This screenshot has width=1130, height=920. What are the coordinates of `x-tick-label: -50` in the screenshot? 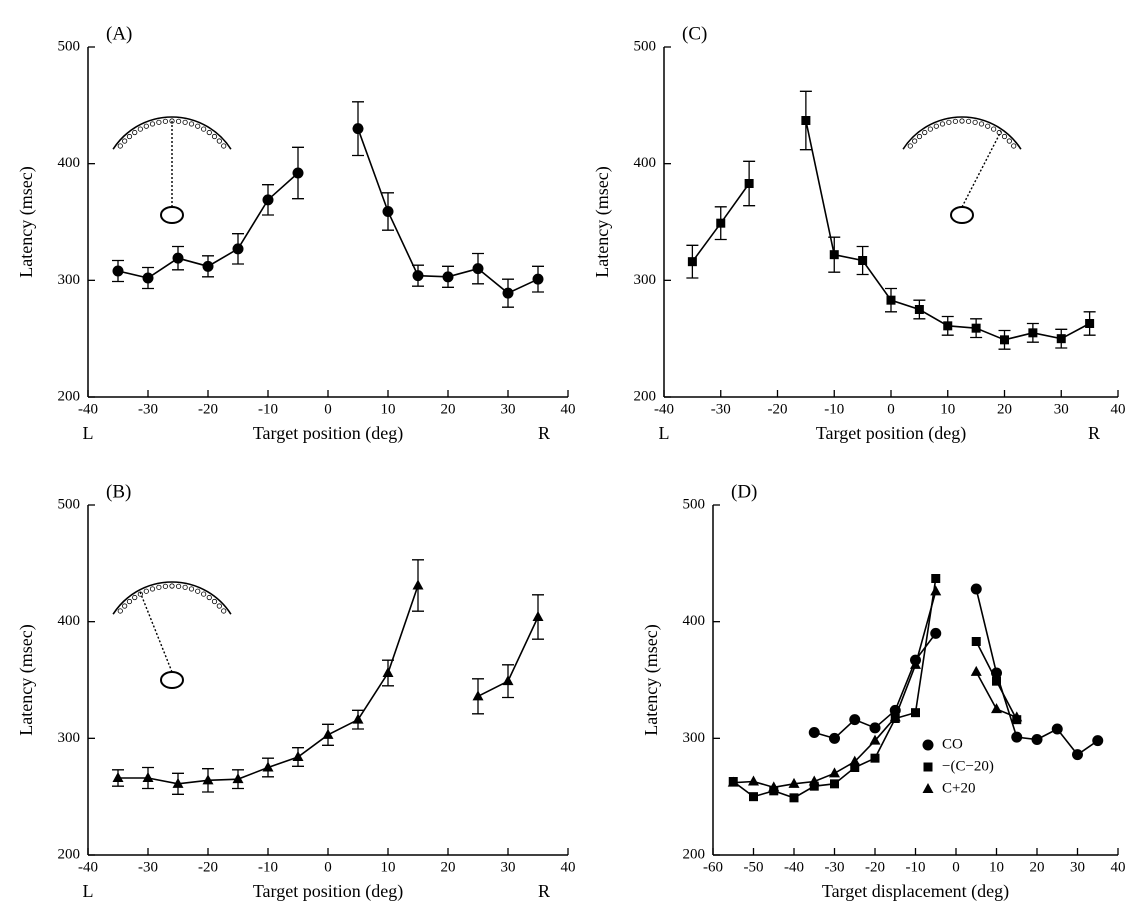 It's located at (754, 867).